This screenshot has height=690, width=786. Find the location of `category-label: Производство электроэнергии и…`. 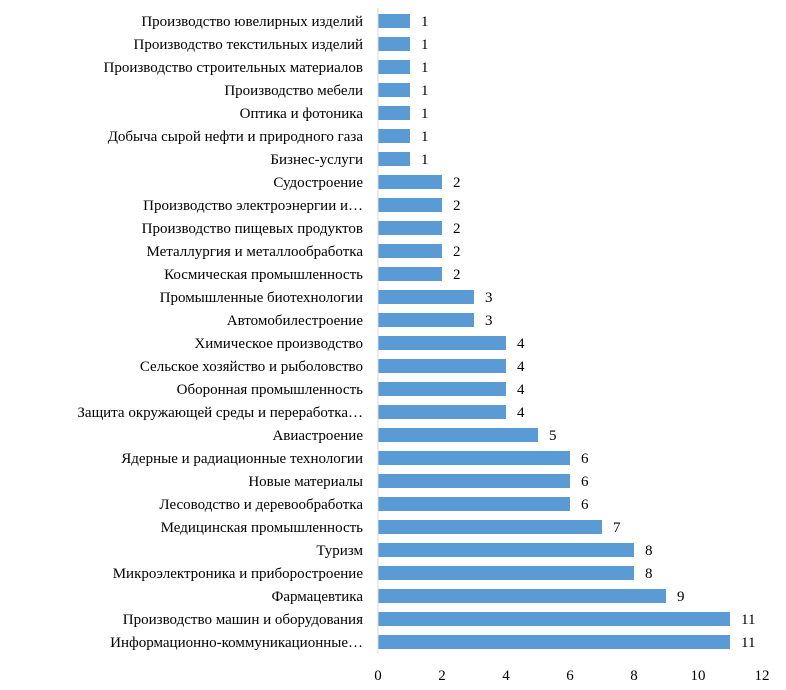

category-label: Производство электроэнергии и… is located at coordinates (253, 206).